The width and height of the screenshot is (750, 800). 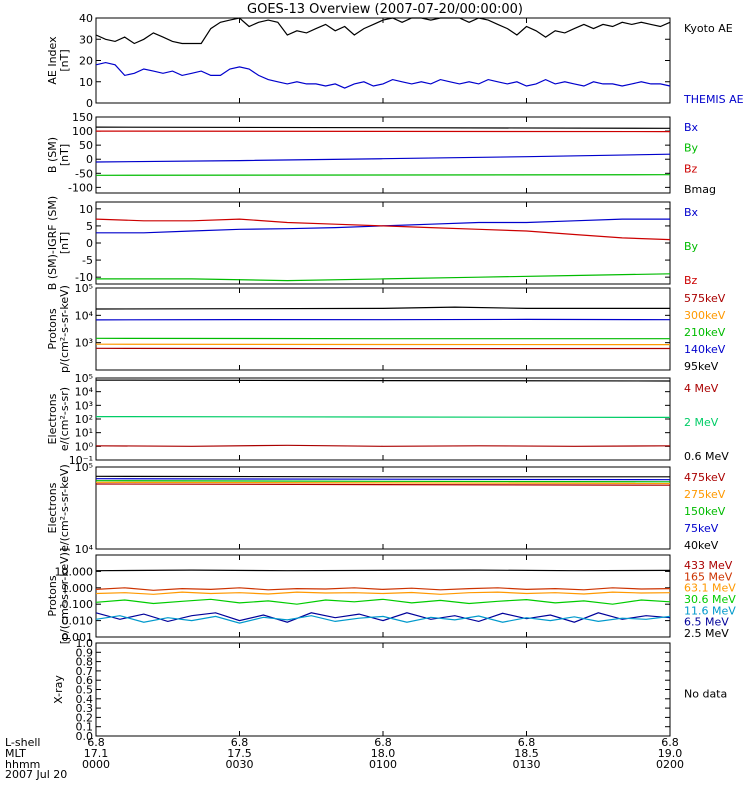 I want to click on x-tick-label-mlt: 17.5, so click(x=239, y=753).